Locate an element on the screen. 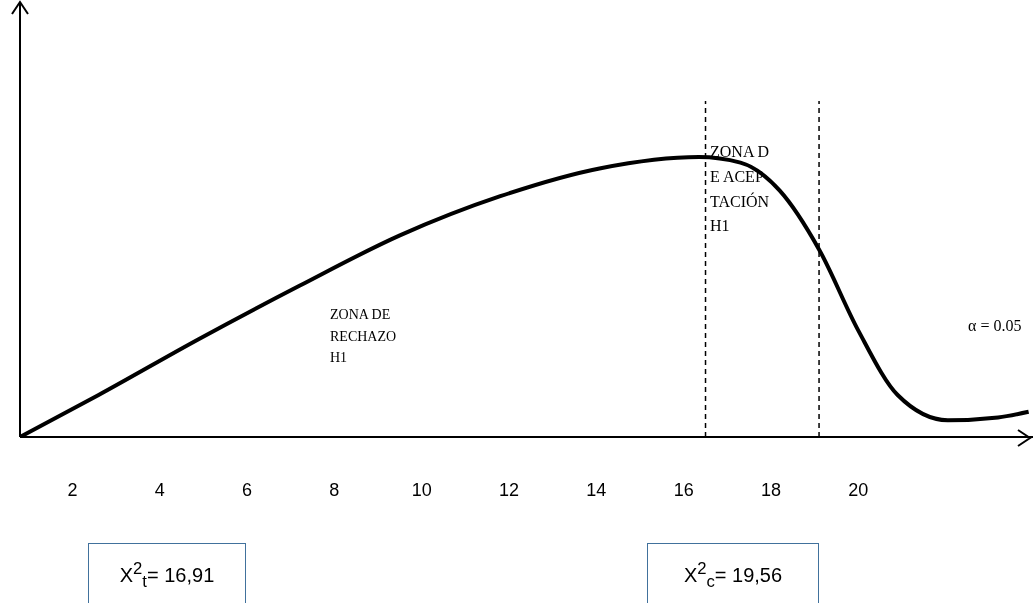 The image size is (1033, 603). text: X$^{2}$$_{t}$= 16,91 is located at coordinates (167, 573).